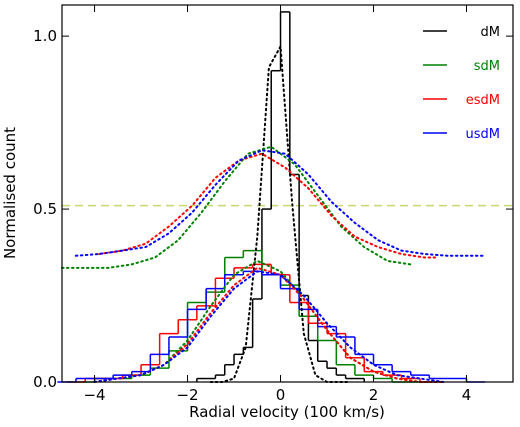 The image size is (520, 427). Describe the element at coordinates (490, 32) in the screenshot. I see `legend-label: dM` at that location.